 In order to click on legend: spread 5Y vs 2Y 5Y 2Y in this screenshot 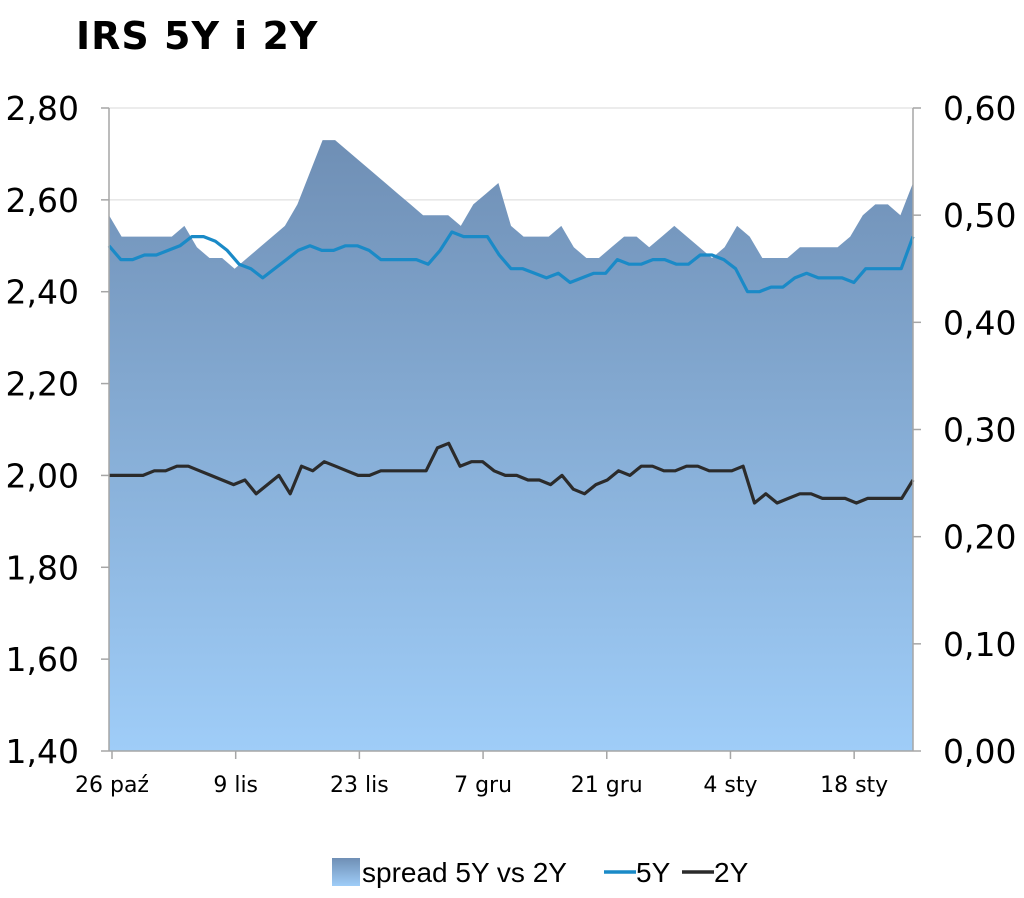, I will do `click(540, 872)`.